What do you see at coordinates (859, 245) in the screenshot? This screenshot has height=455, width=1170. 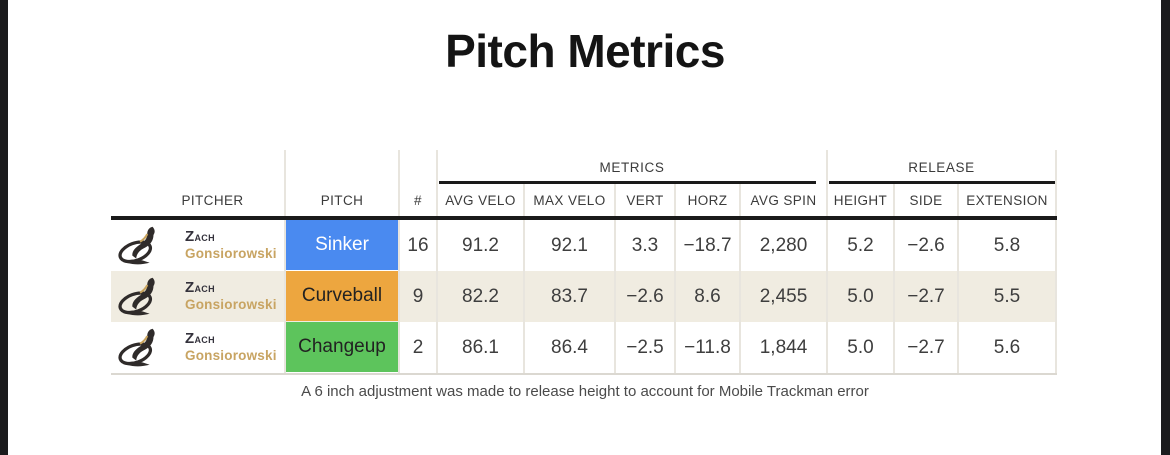 I see `release-height-value: 5.2` at bounding box center [859, 245].